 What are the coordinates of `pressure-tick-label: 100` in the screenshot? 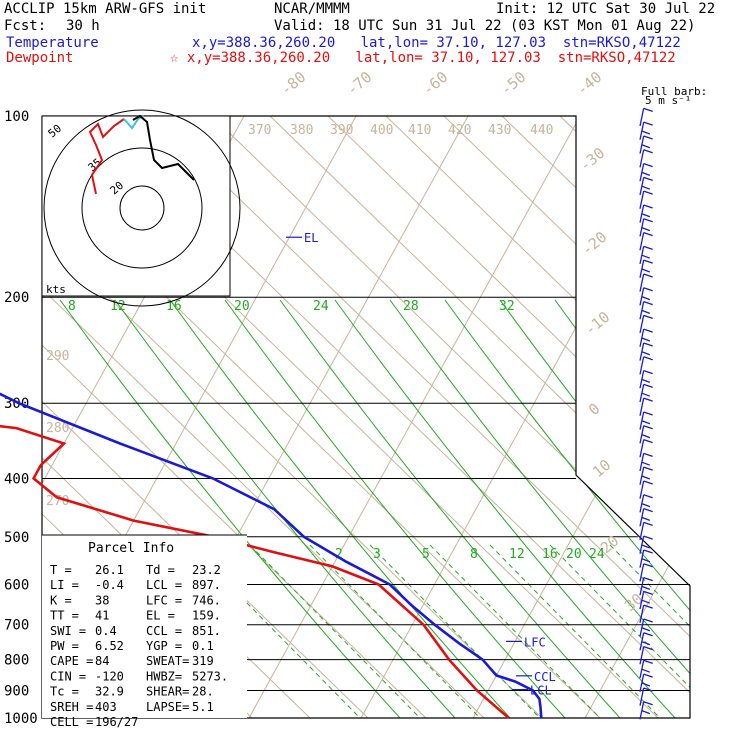 It's located at (16, 117).